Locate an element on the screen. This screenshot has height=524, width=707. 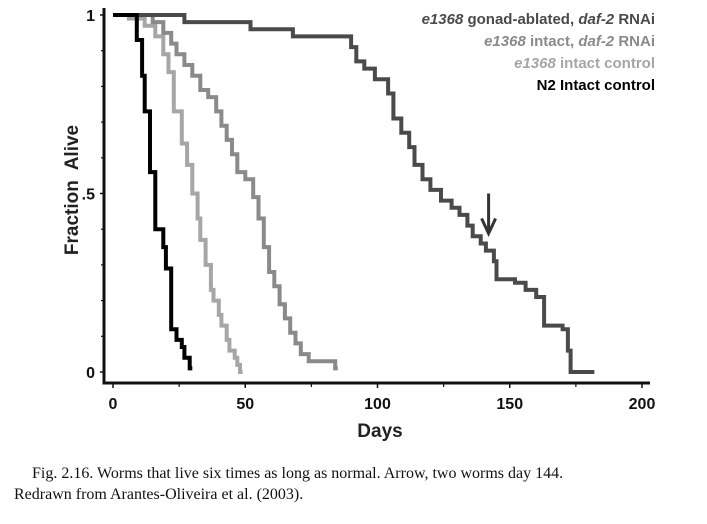
x-tick-label: 150 is located at coordinates (509, 404).